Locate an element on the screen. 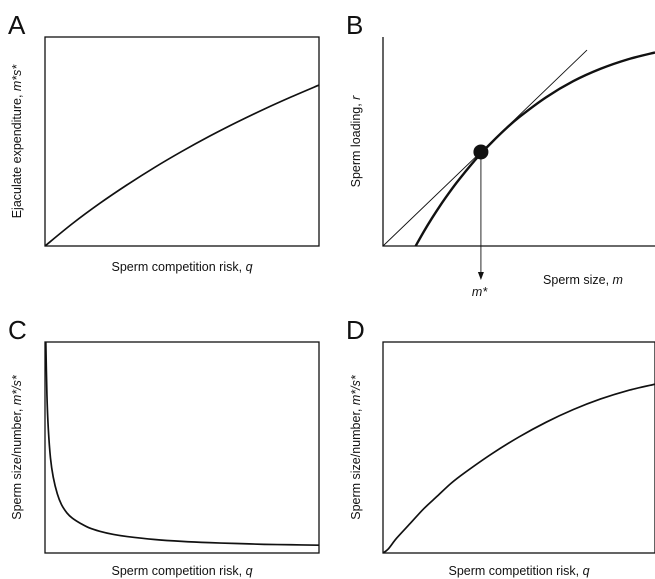  panel-letter-b: B is located at coordinates (354, 25).